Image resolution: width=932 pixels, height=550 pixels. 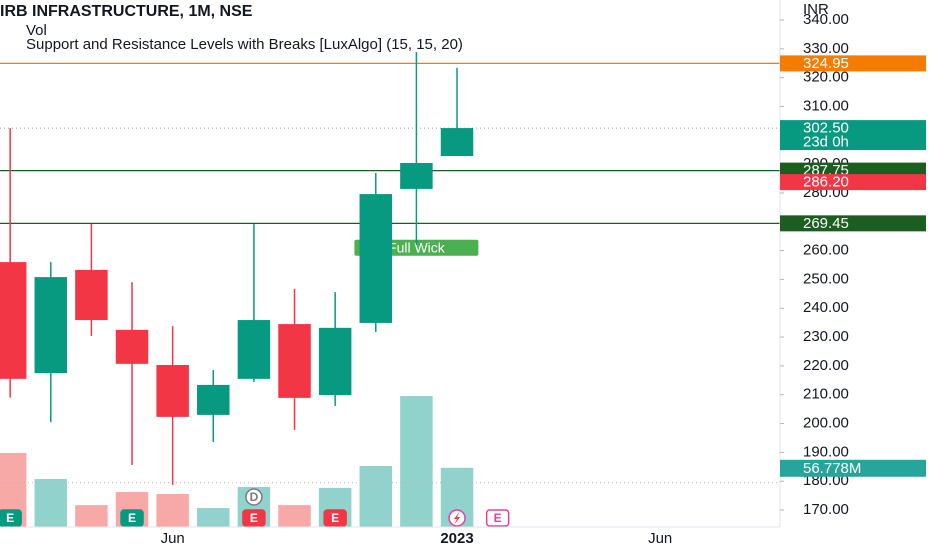 I want to click on volume-label-bg, so click(x=853, y=468).